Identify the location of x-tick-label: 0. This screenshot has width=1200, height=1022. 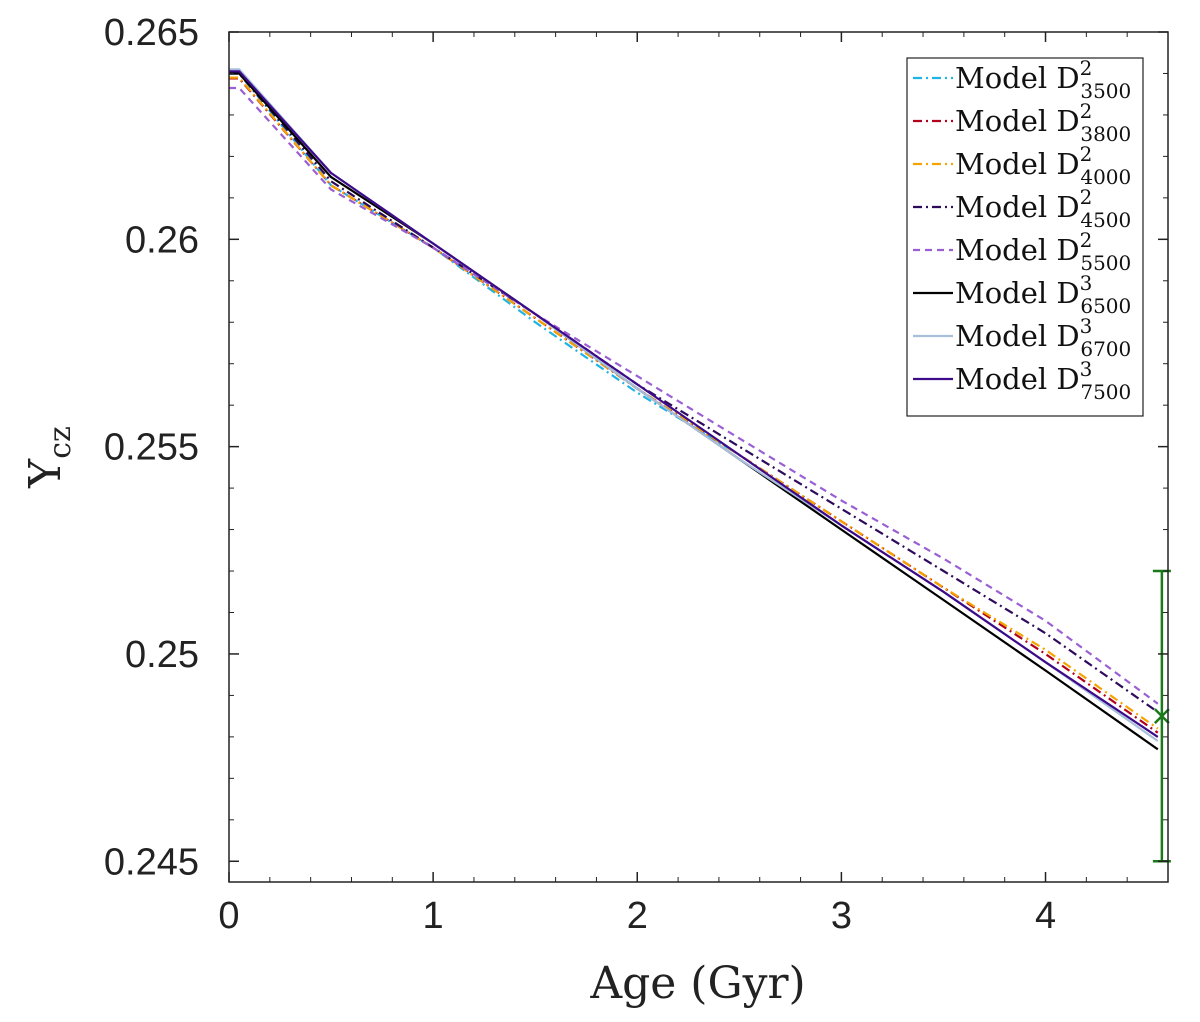
(228, 916).